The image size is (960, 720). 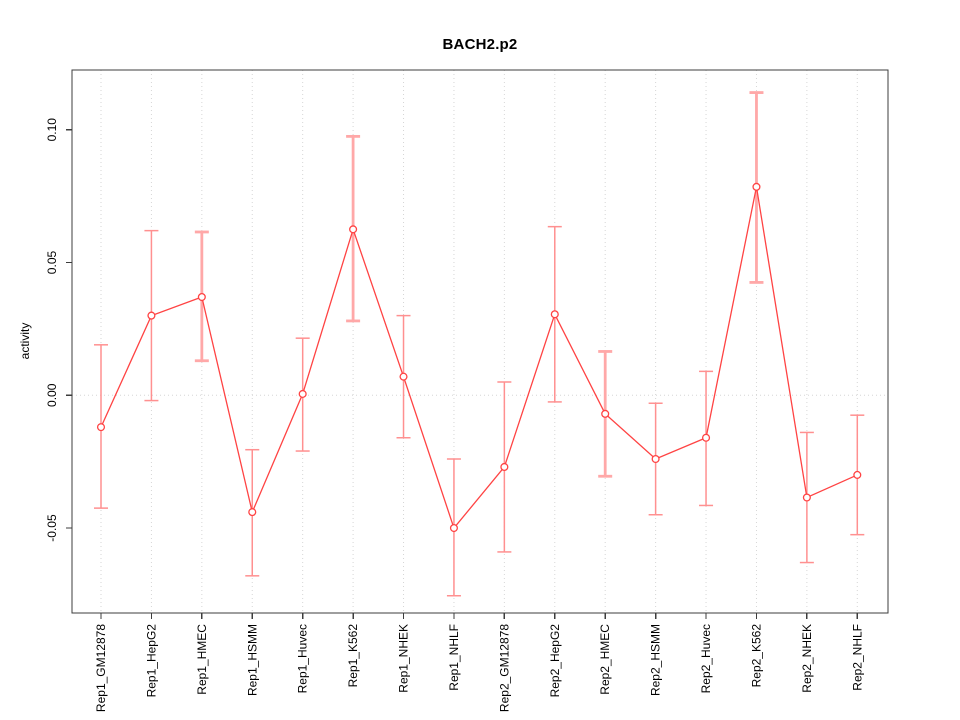 What do you see at coordinates (52, 395) in the screenshot?
I see `y-tick-label: 0.00` at bounding box center [52, 395].